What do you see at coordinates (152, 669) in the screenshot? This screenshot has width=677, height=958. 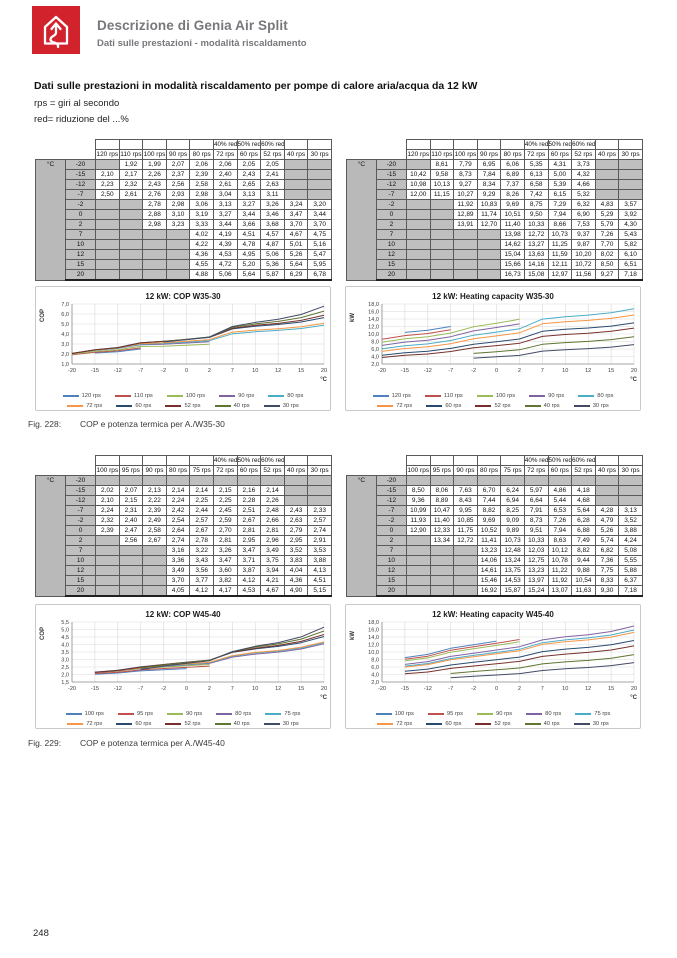 I see `series-line-95-rps` at bounding box center [152, 669].